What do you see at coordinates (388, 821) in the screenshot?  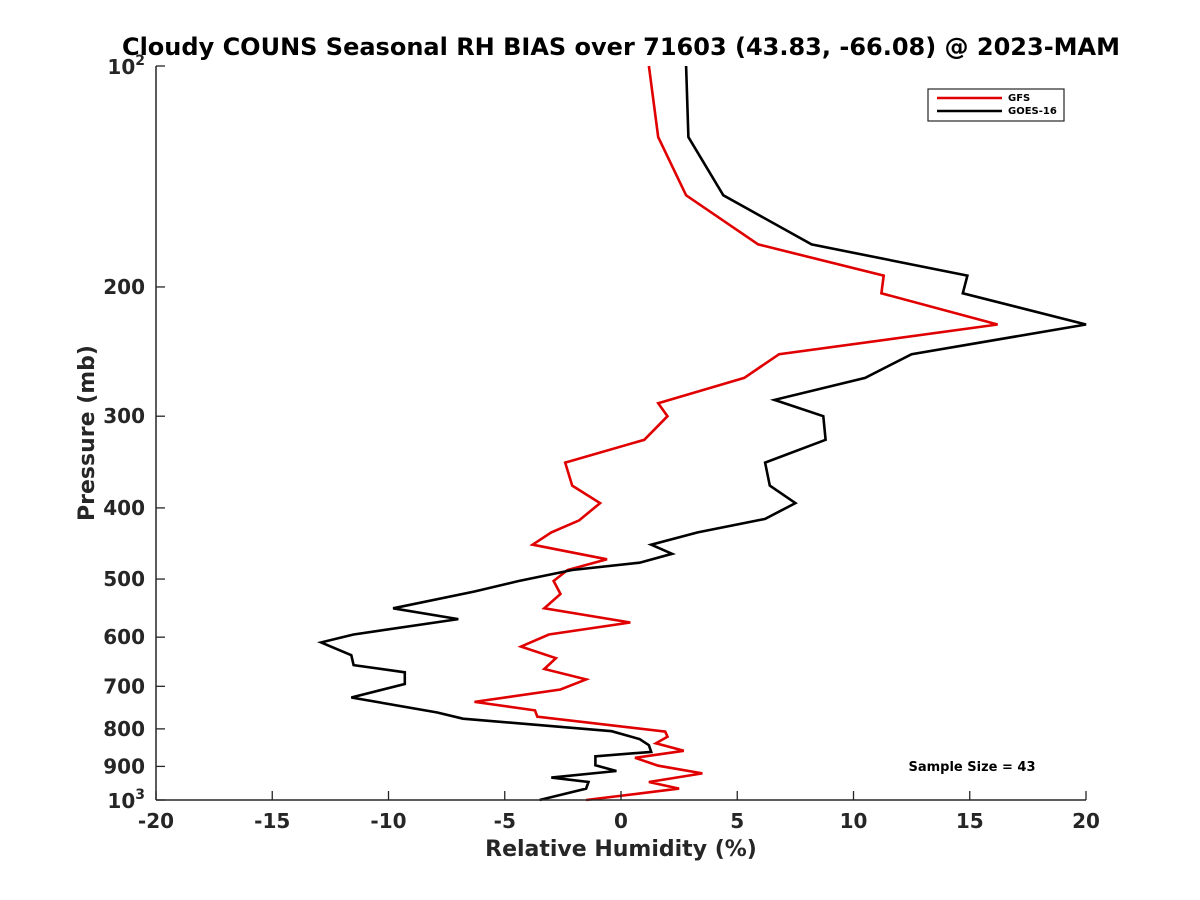 I see `x-tick-label: -10` at bounding box center [388, 821].